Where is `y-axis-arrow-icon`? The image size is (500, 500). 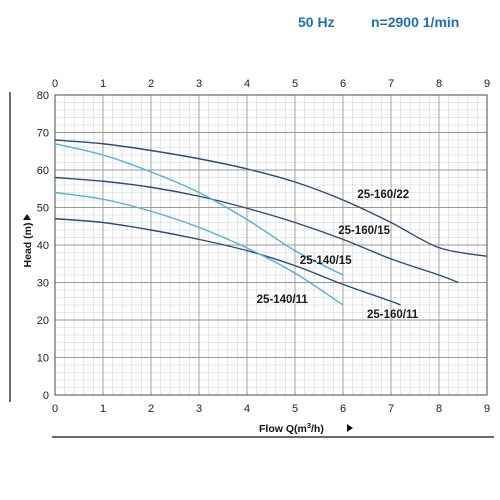
y-axis-arrow-icon is located at coordinates (27, 217).